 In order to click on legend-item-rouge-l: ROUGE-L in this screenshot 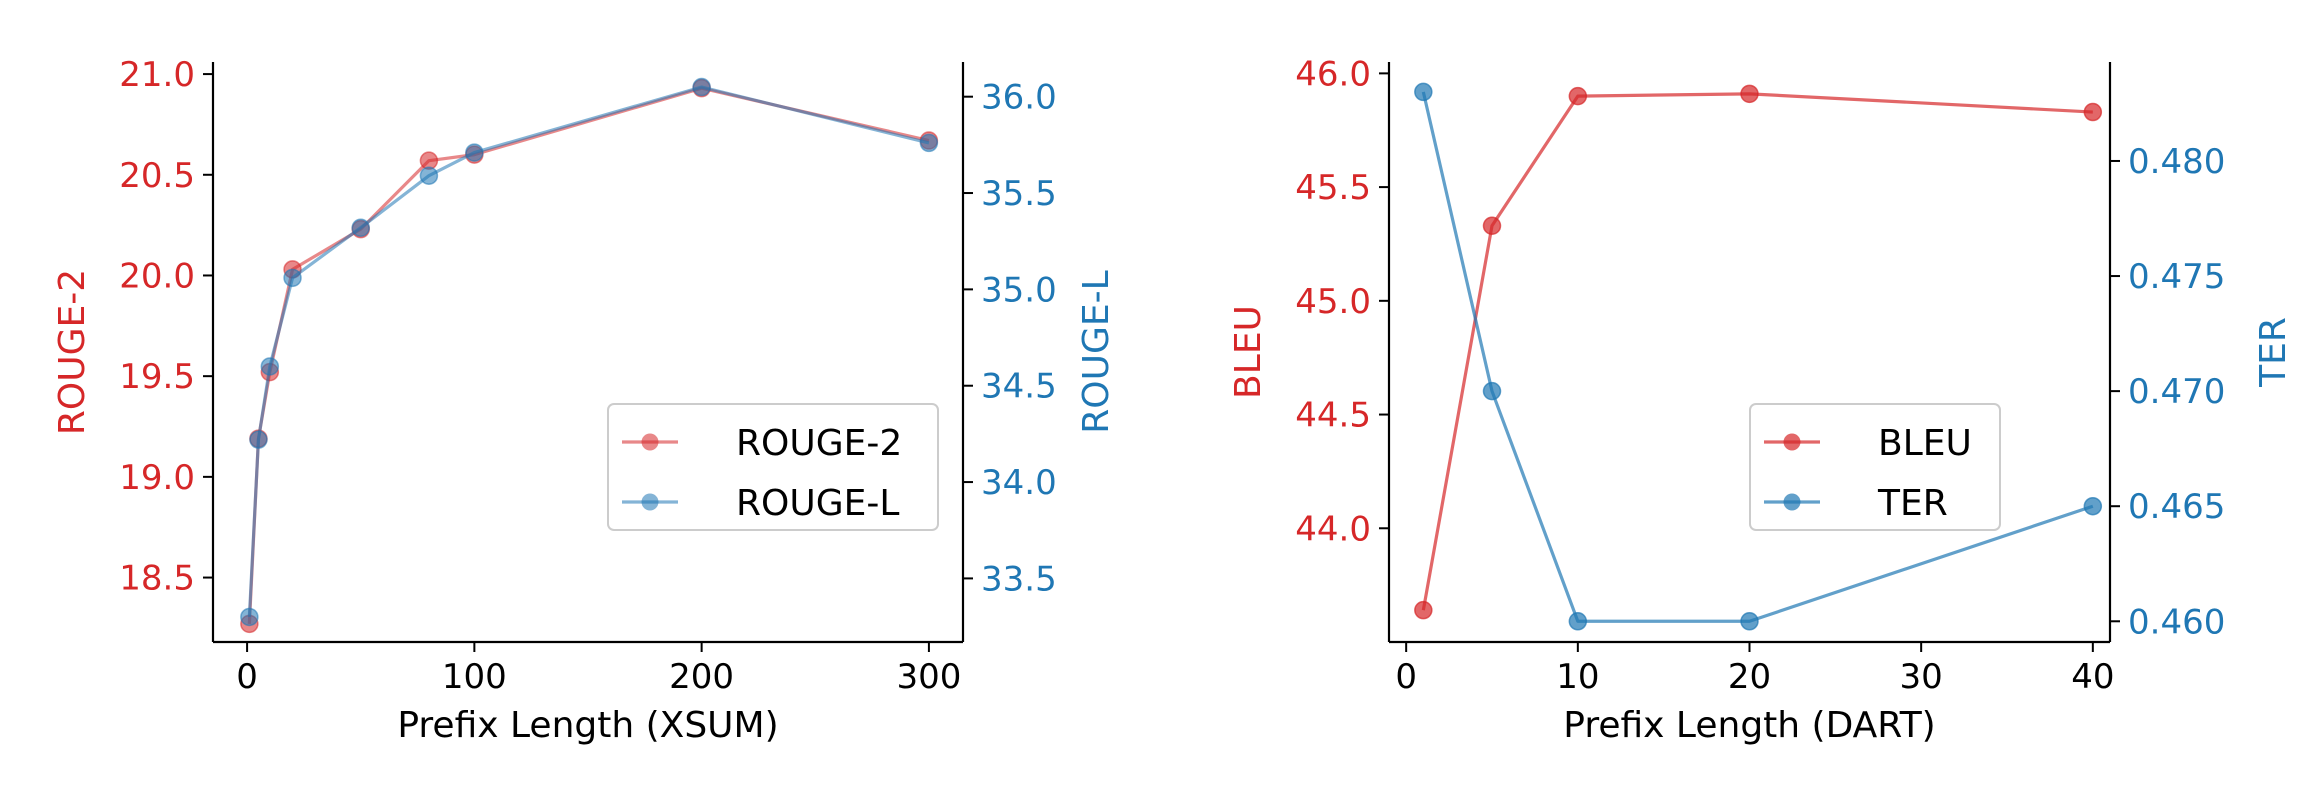, I will do `click(760, 503)`.